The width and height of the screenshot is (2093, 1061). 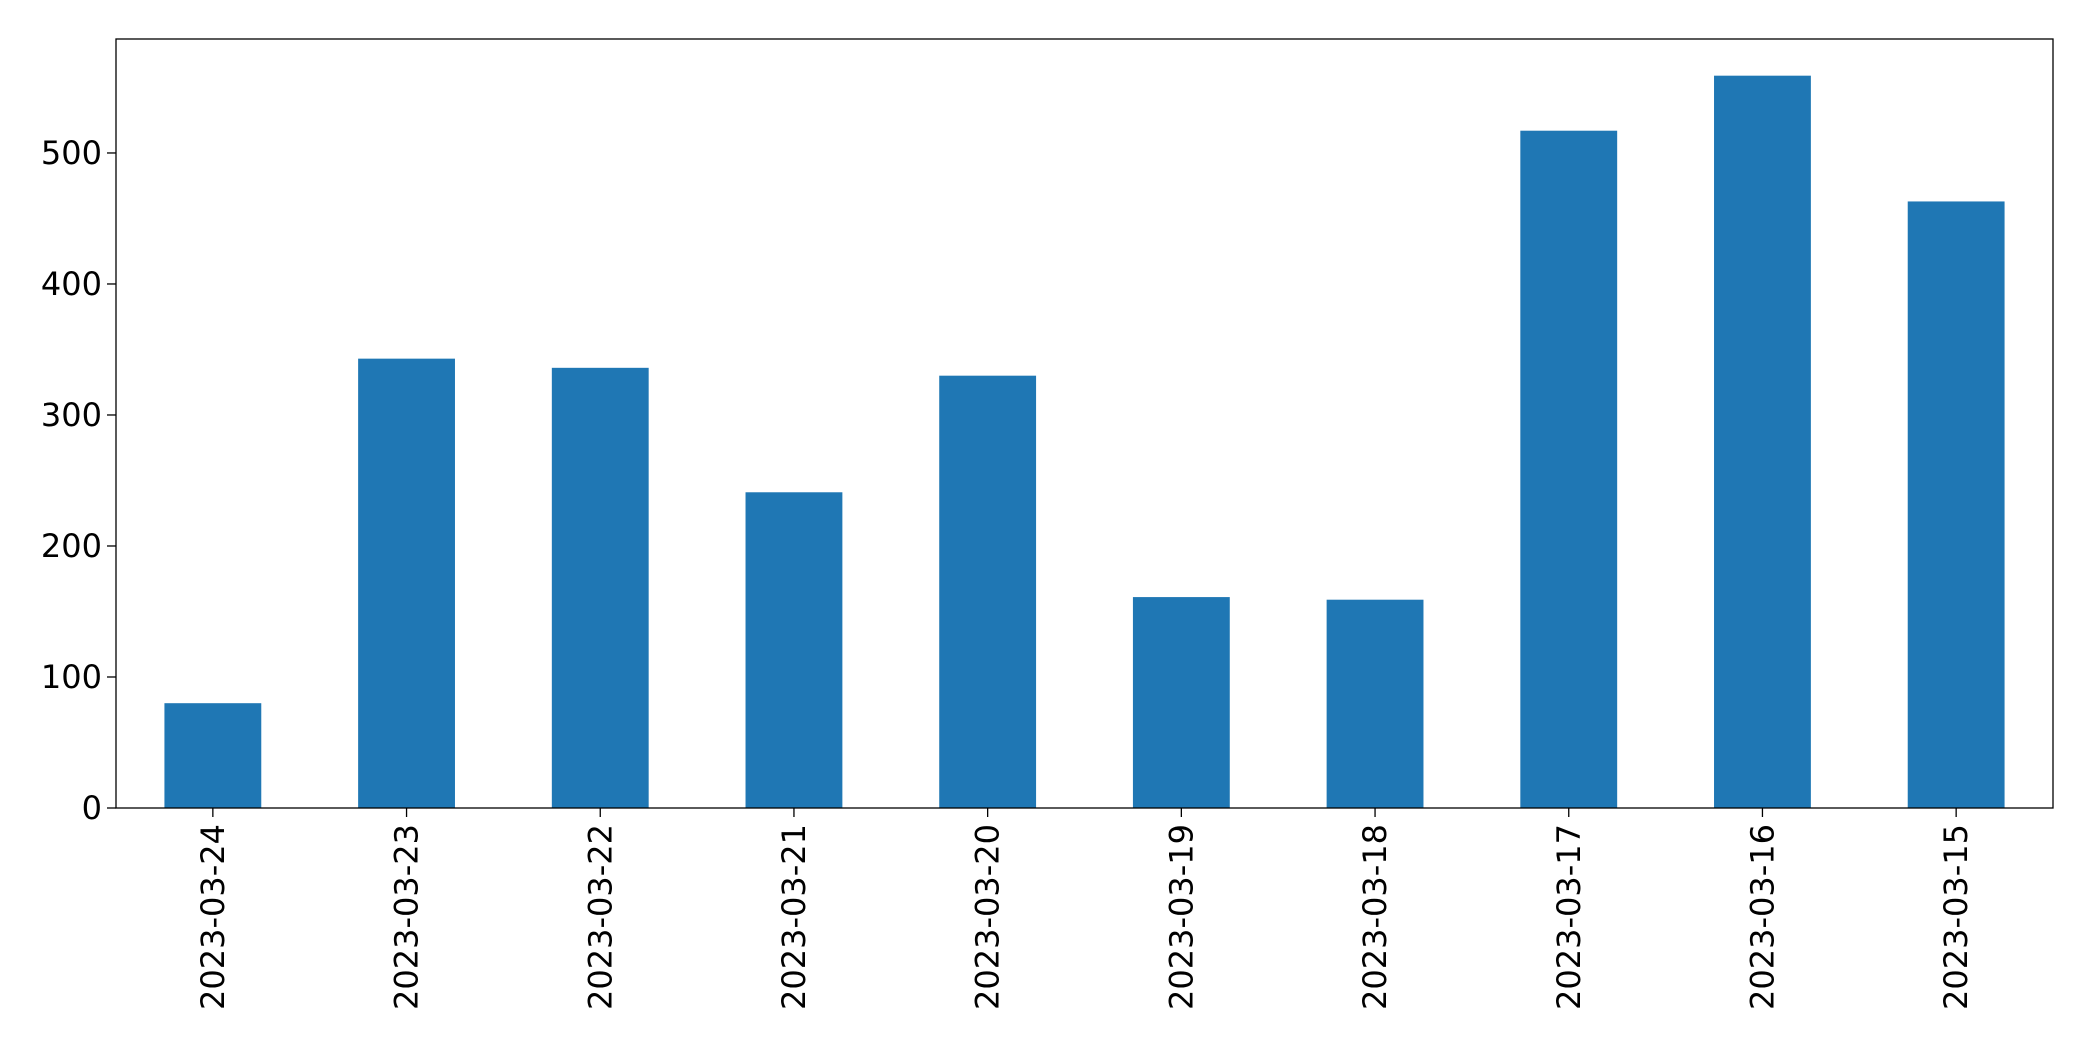 What do you see at coordinates (92, 808) in the screenshot?
I see `y-tick-label: 0` at bounding box center [92, 808].